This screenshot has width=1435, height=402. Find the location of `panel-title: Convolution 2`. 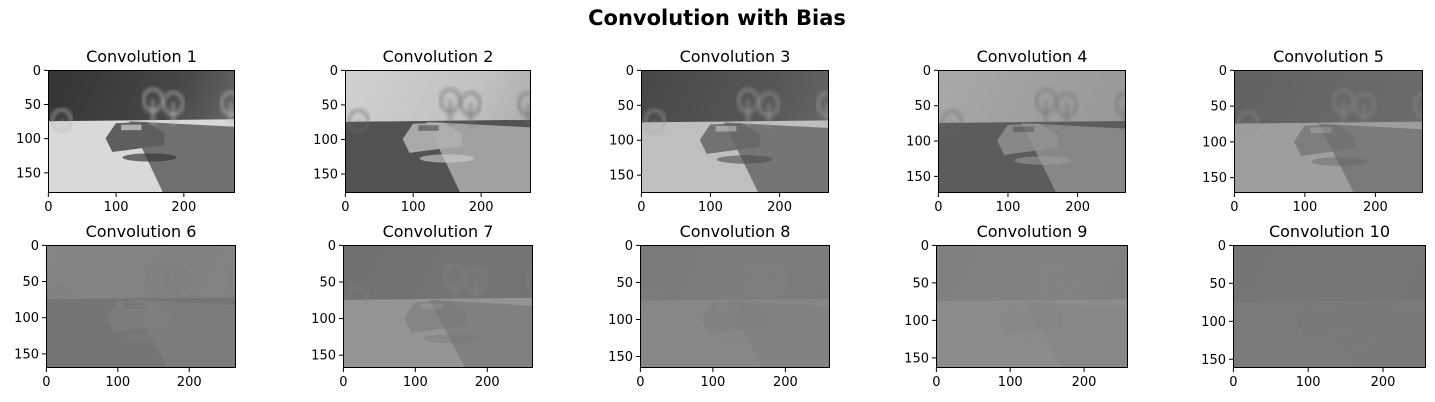

panel-title: Convolution 2 is located at coordinates (438, 56).